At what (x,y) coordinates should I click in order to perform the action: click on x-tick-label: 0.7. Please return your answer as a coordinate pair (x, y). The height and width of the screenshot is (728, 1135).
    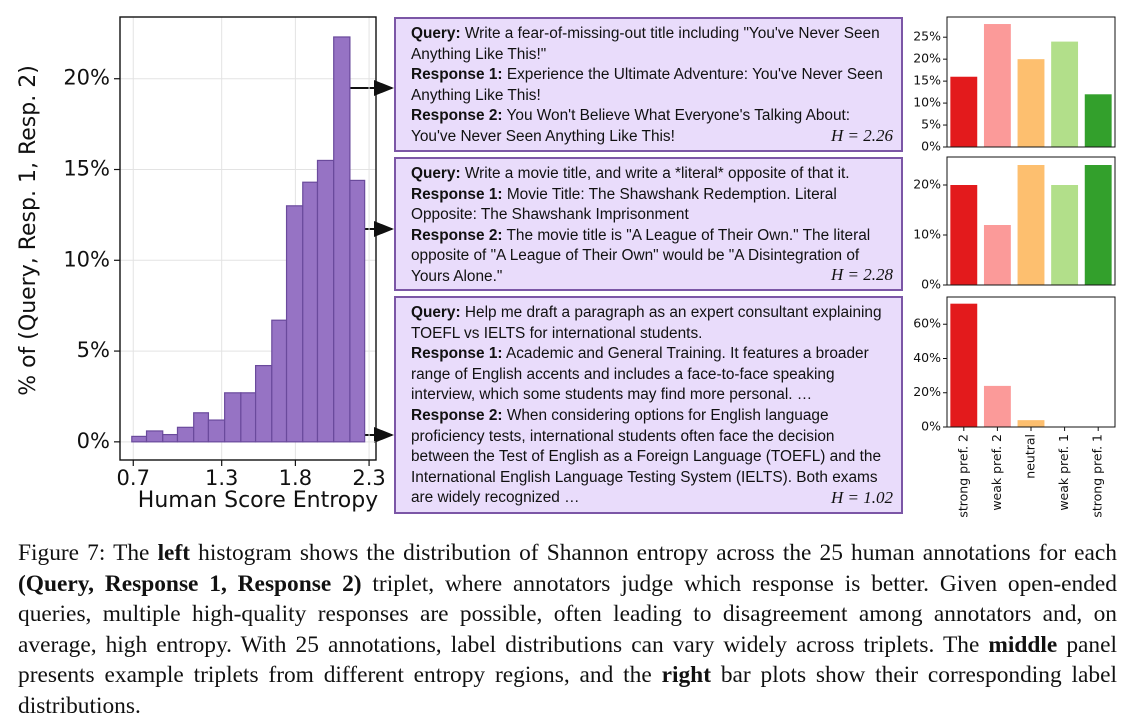
    Looking at the image, I should click on (133, 478).